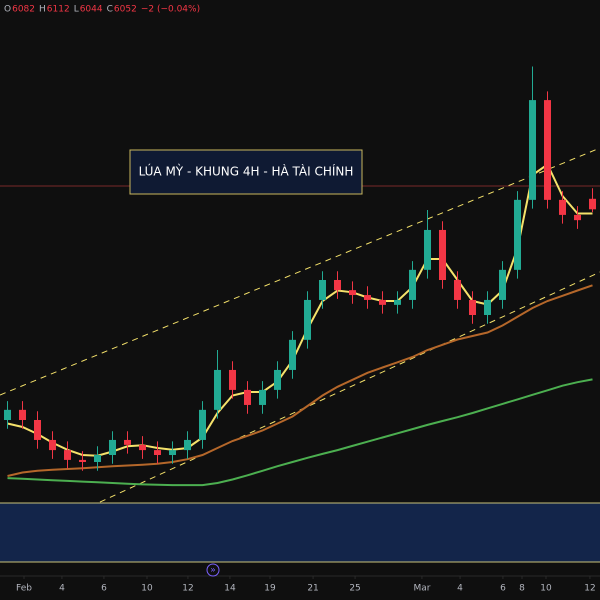 The width and height of the screenshot is (600, 600). What do you see at coordinates (270, 589) in the screenshot?
I see `x-tick-label: 19` at bounding box center [270, 589].